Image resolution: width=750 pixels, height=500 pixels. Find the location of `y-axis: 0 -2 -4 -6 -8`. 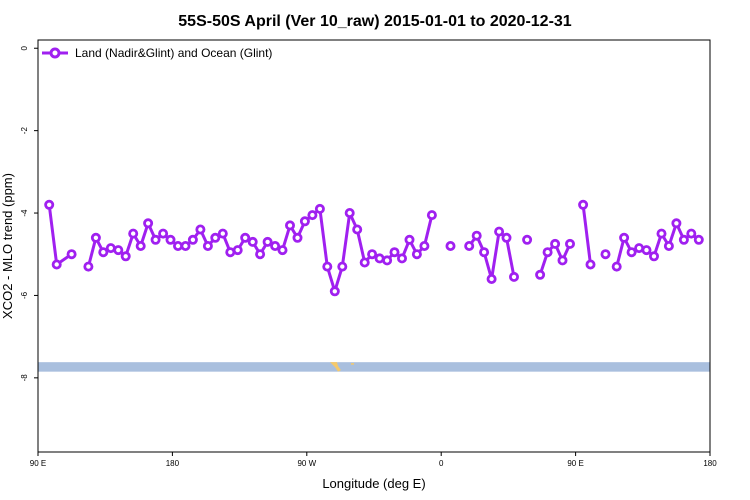

y-axis: 0 -2 -4 -6 -8 is located at coordinates (29, 213).